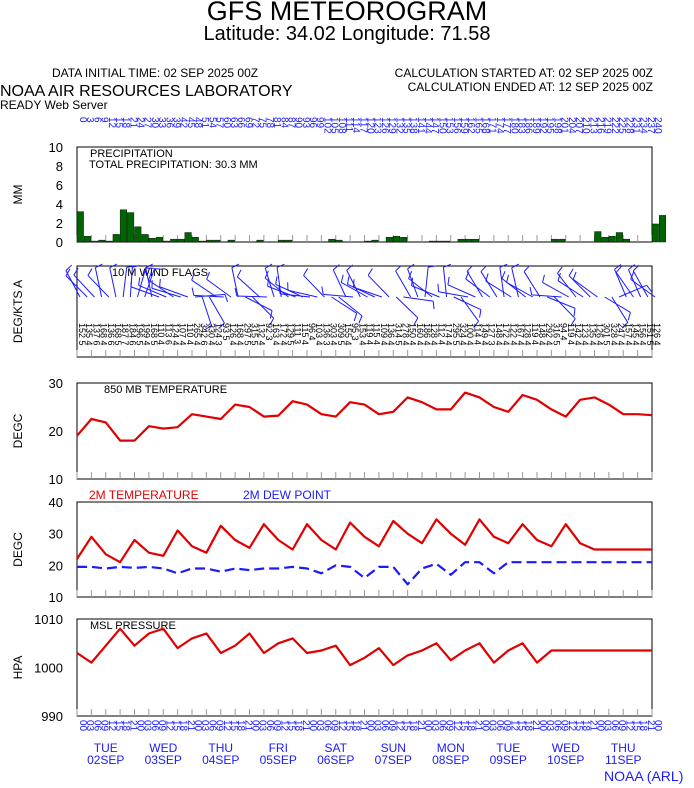  Describe the element at coordinates (621, 334) in the screenshot. I see `wind-barb-value: 247 4` at that location.